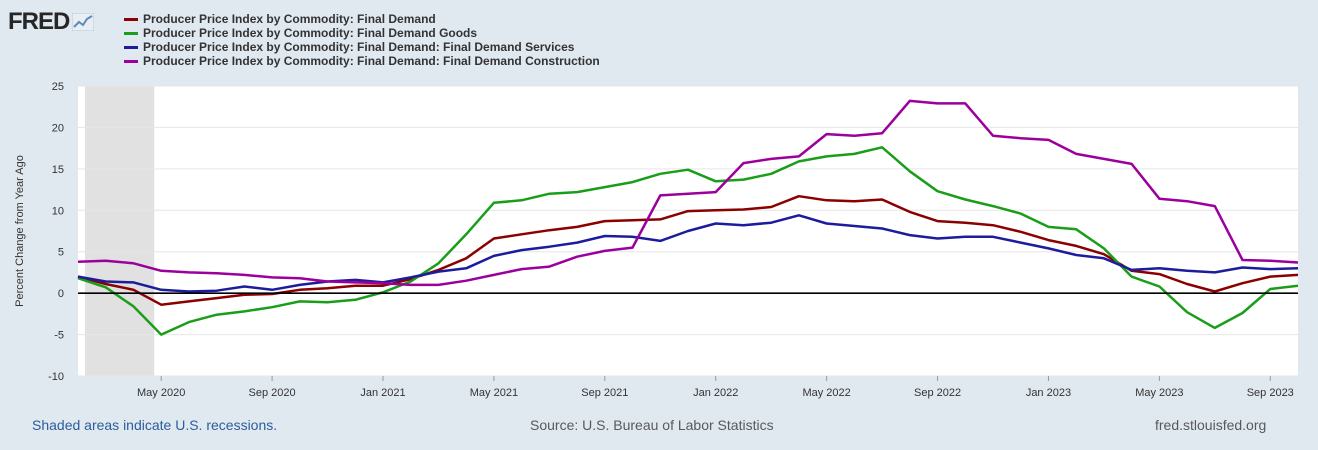 The image size is (1318, 450). I want to click on fred-logo: FRED, so click(51, 22).